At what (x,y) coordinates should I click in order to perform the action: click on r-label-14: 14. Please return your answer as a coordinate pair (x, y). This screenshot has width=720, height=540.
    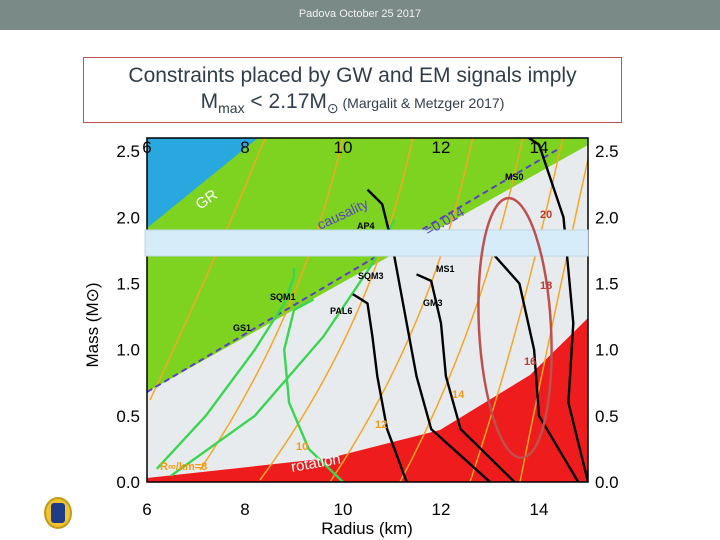
    Looking at the image, I should click on (458, 395).